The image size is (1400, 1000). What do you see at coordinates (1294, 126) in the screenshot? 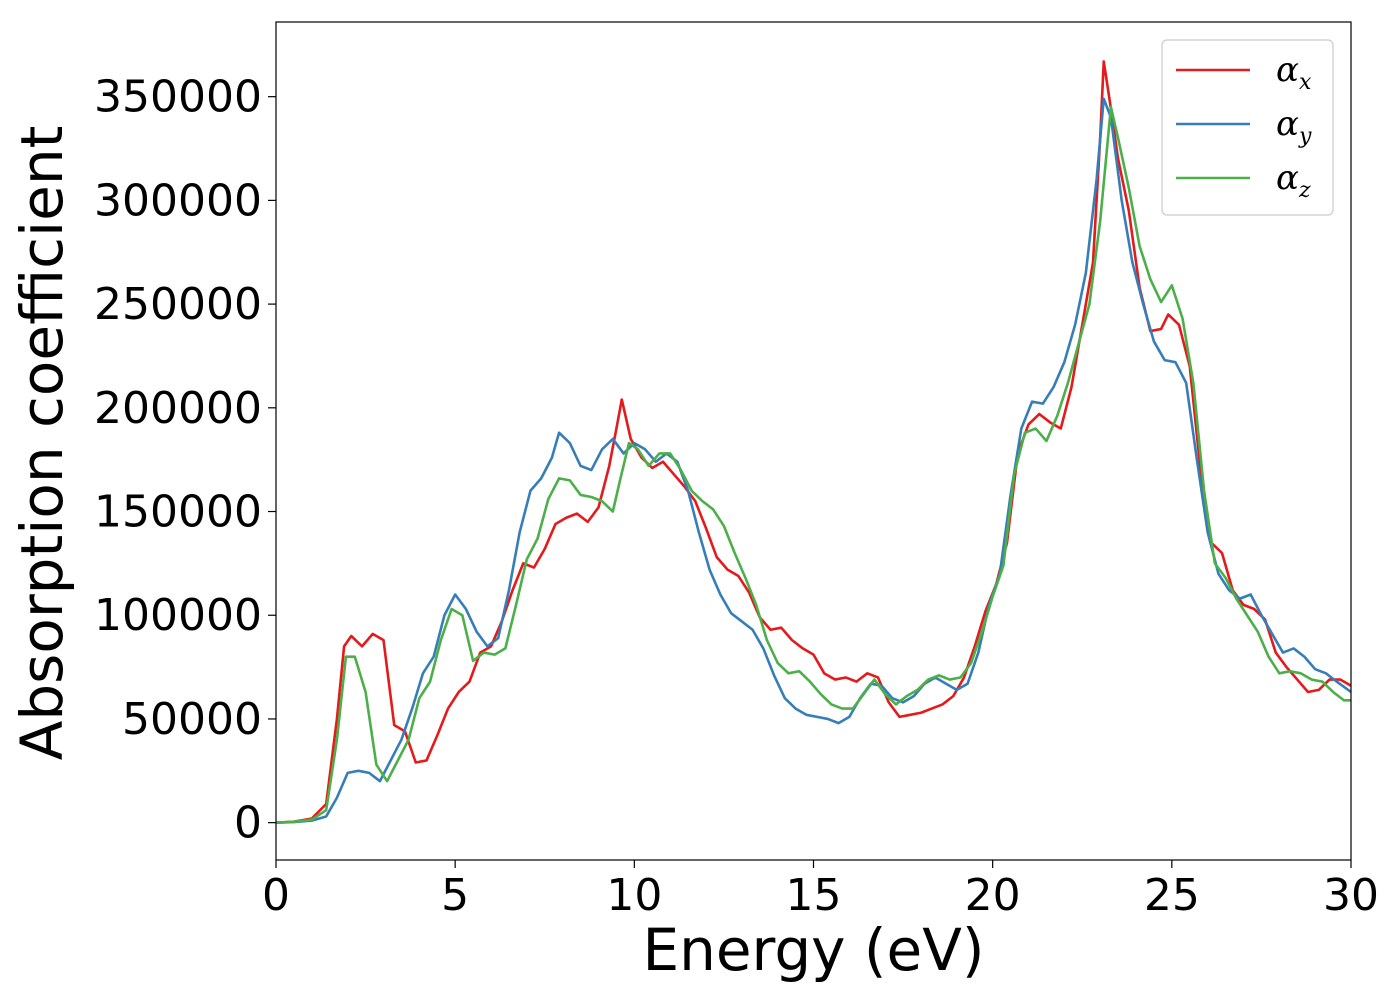
I see `legend-label-y: αy` at bounding box center [1294, 126].